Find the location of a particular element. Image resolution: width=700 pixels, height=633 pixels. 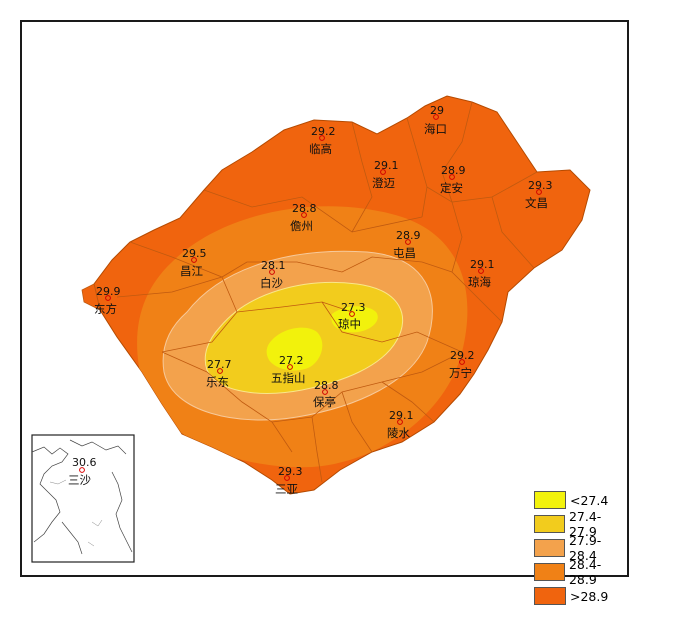

station-5-name: 儋州 is located at coordinates (301, 226).